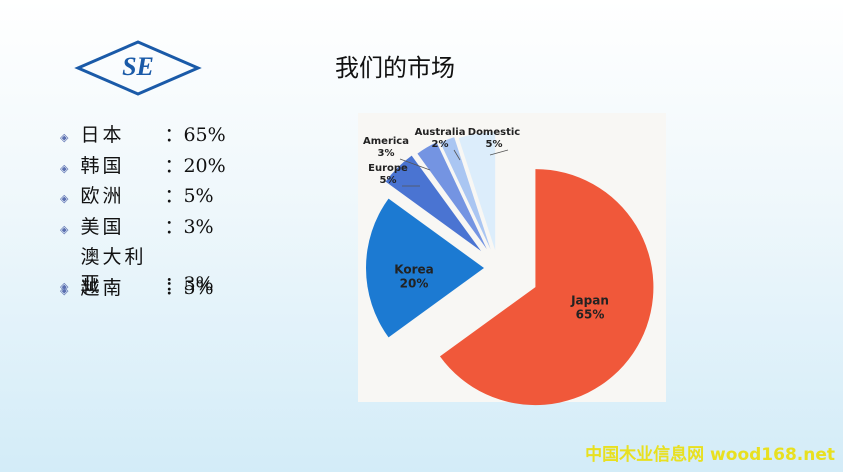 The width and height of the screenshot is (843, 472). What do you see at coordinates (195, 165) in the screenshot?
I see `bullet-value: ：20%` at bounding box center [195, 165].